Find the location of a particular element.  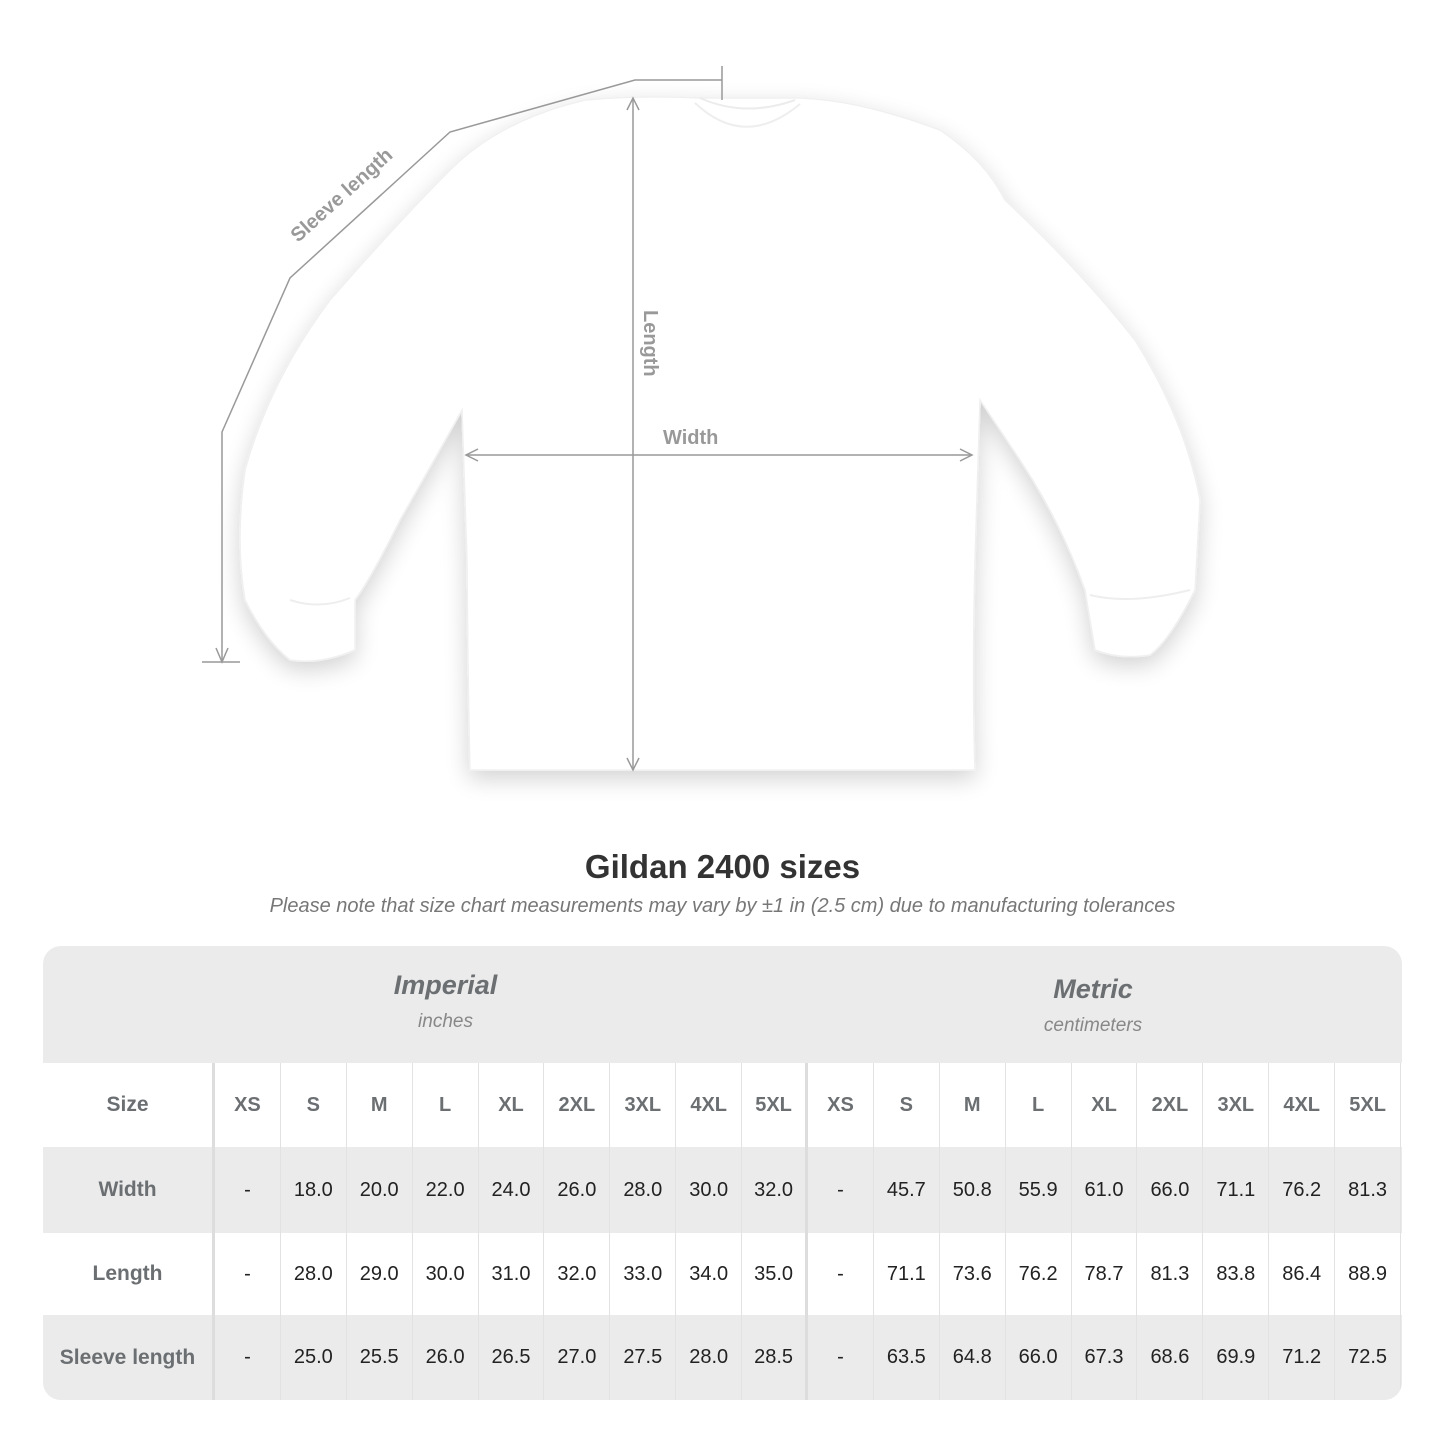

imperial-value-cell: 29.0 is located at coordinates (380, 1274).